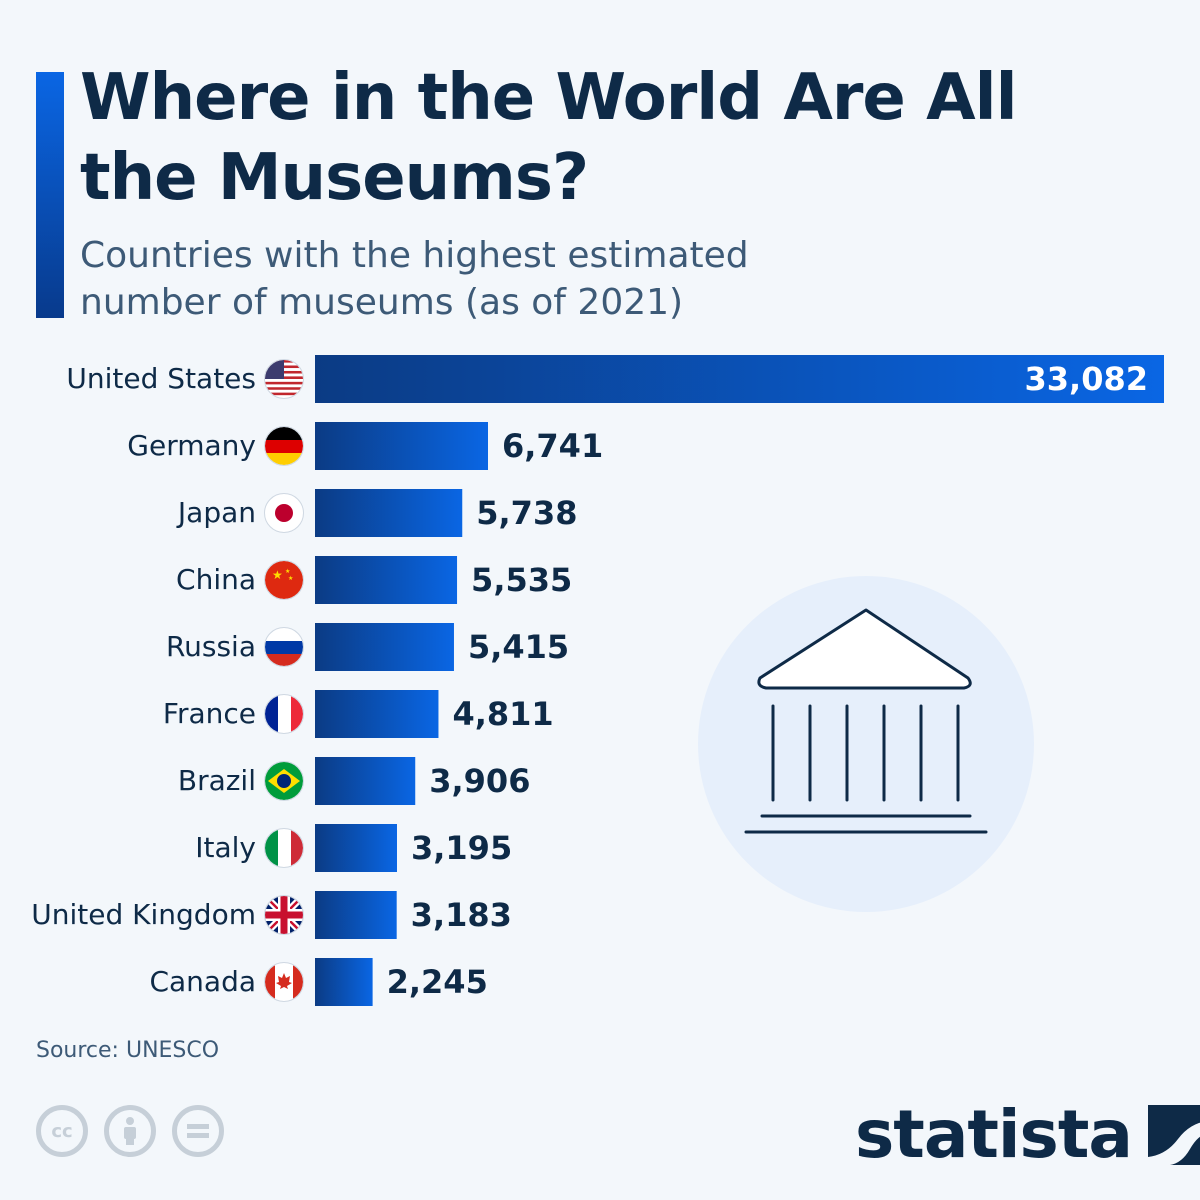  I want to click on bar-row: France 4,811, so click(358, 714).